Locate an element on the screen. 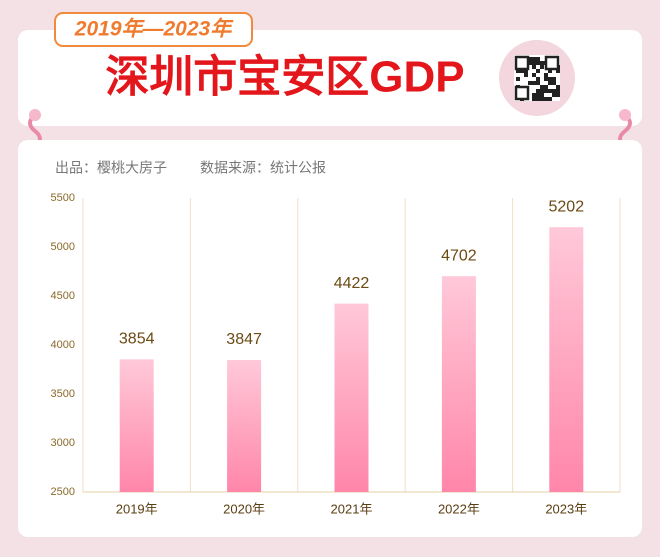 The height and width of the screenshot is (557, 660). x-tick-label: 2023年 is located at coordinates (566, 508).